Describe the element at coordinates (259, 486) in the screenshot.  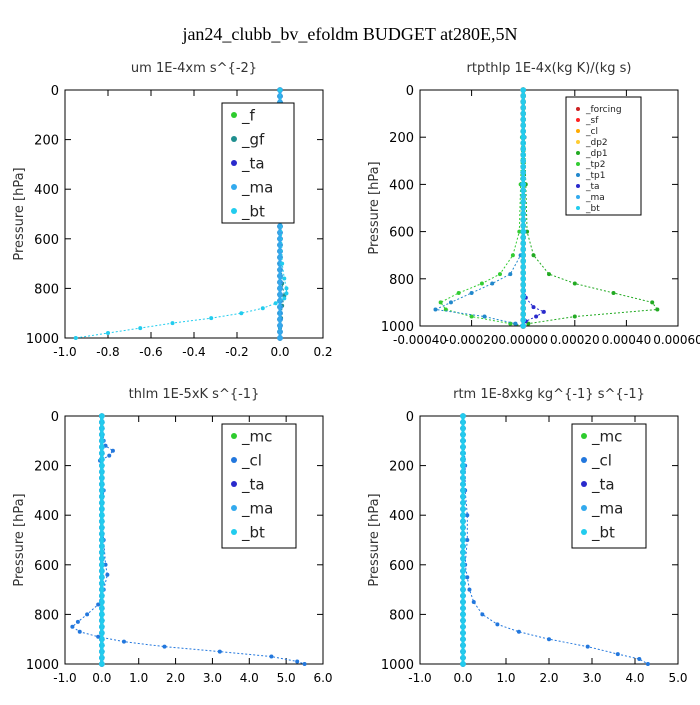
I see `legend-box` at that location.